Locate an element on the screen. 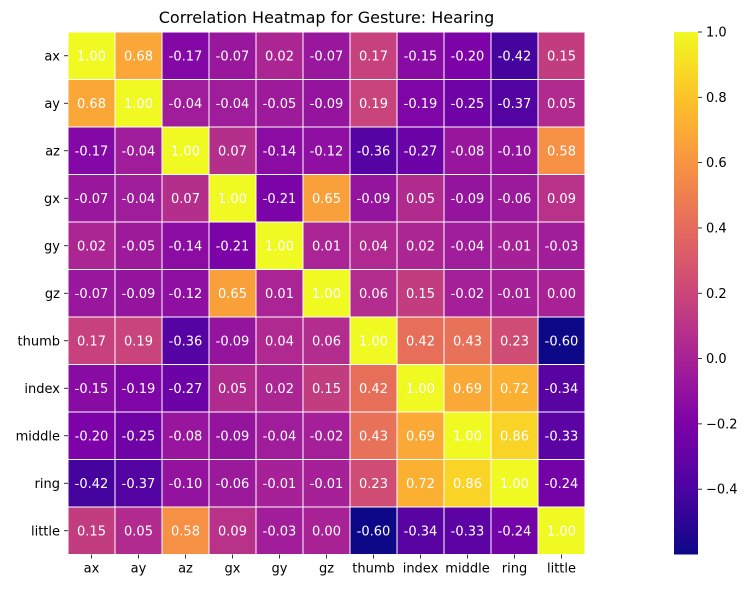  colorbar-tick-label: 0.2 is located at coordinates (716, 294).